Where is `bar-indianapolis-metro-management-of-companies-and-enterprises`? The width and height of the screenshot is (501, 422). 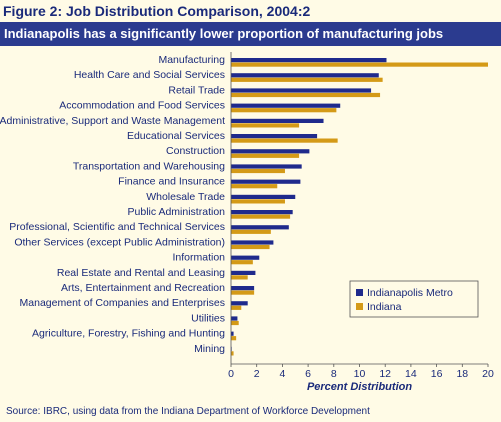
bar-indianapolis-metro-management-of-companies-and-enterprises is located at coordinates (239, 303).